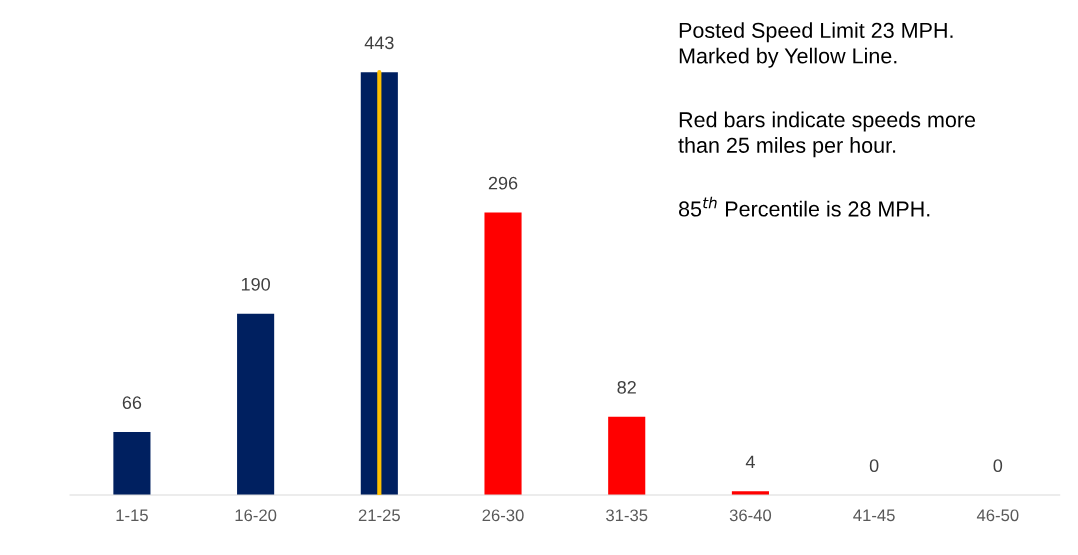 This screenshot has height=555, width=1078. Describe the element at coordinates (379, 43) in the screenshot. I see `data-label: 443` at that location.